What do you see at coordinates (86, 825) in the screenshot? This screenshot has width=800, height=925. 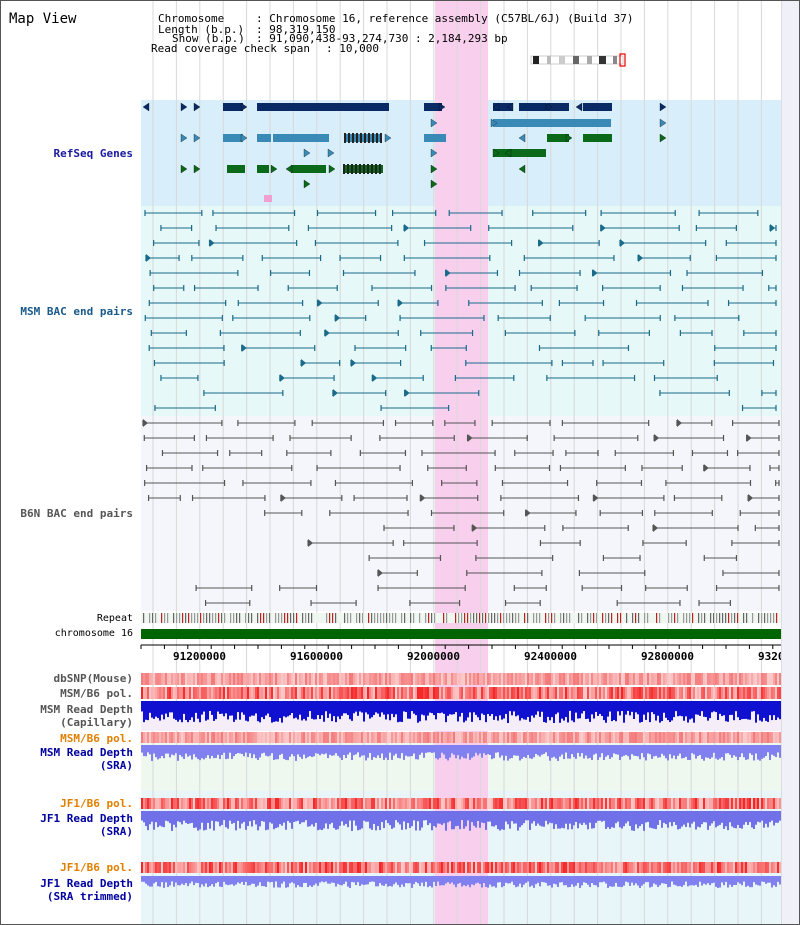 I see `track-label-jf1-depth-sra: JF1 Read Depth (SRA)` at bounding box center [86, 825].